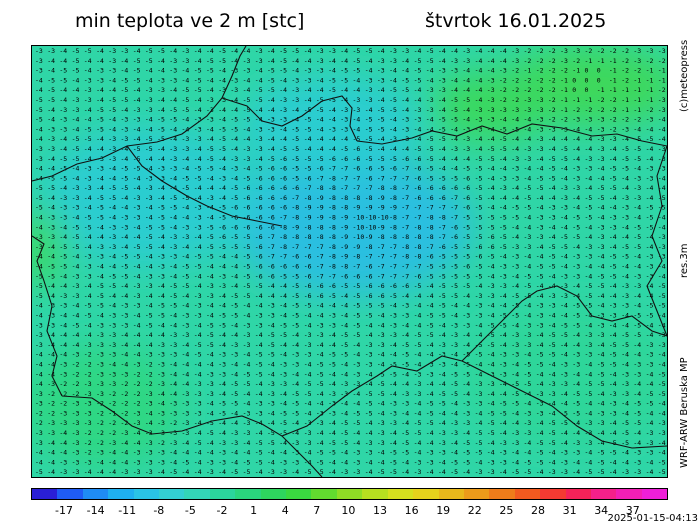 The width and height of the screenshot is (700, 525). I want to click on legend-tick-label: 37, so click(633, 510).